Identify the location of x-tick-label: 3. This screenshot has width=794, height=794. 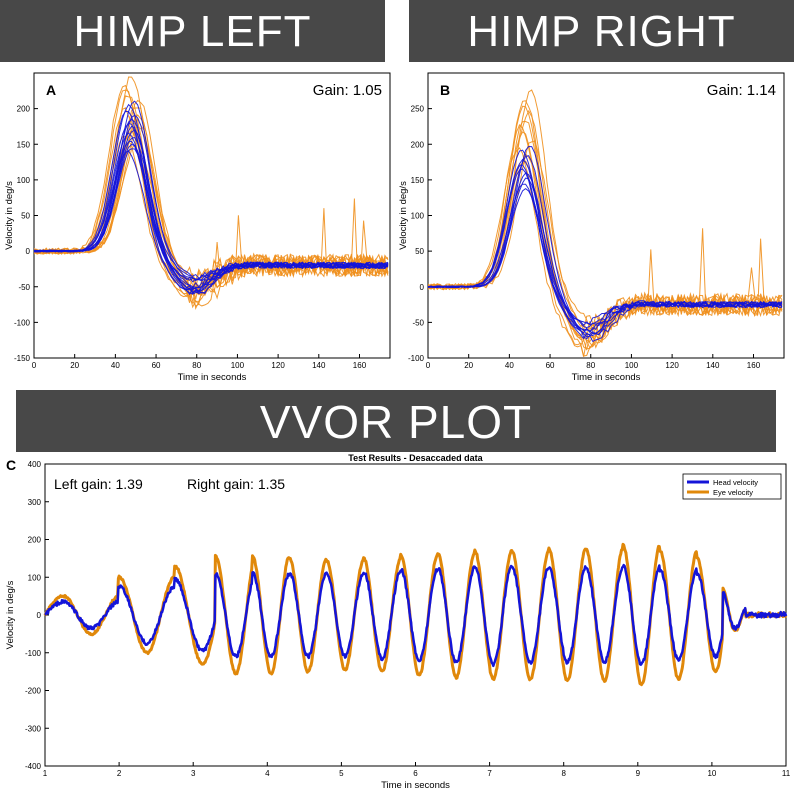
(193, 773).